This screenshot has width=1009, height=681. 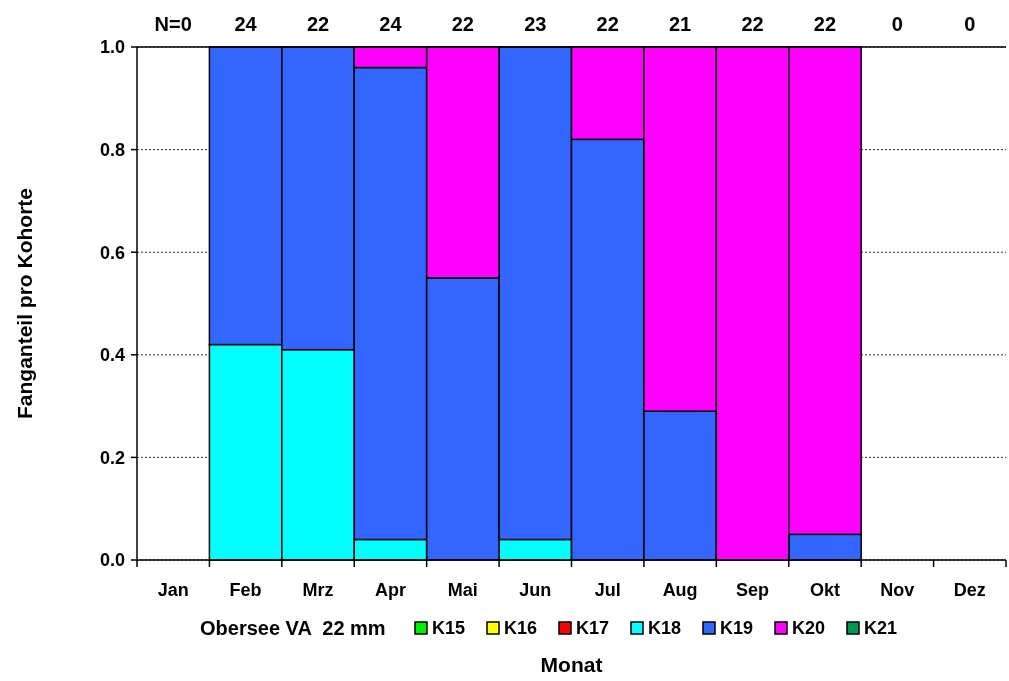 What do you see at coordinates (665, 628) in the screenshot?
I see `legend-label: K18` at bounding box center [665, 628].